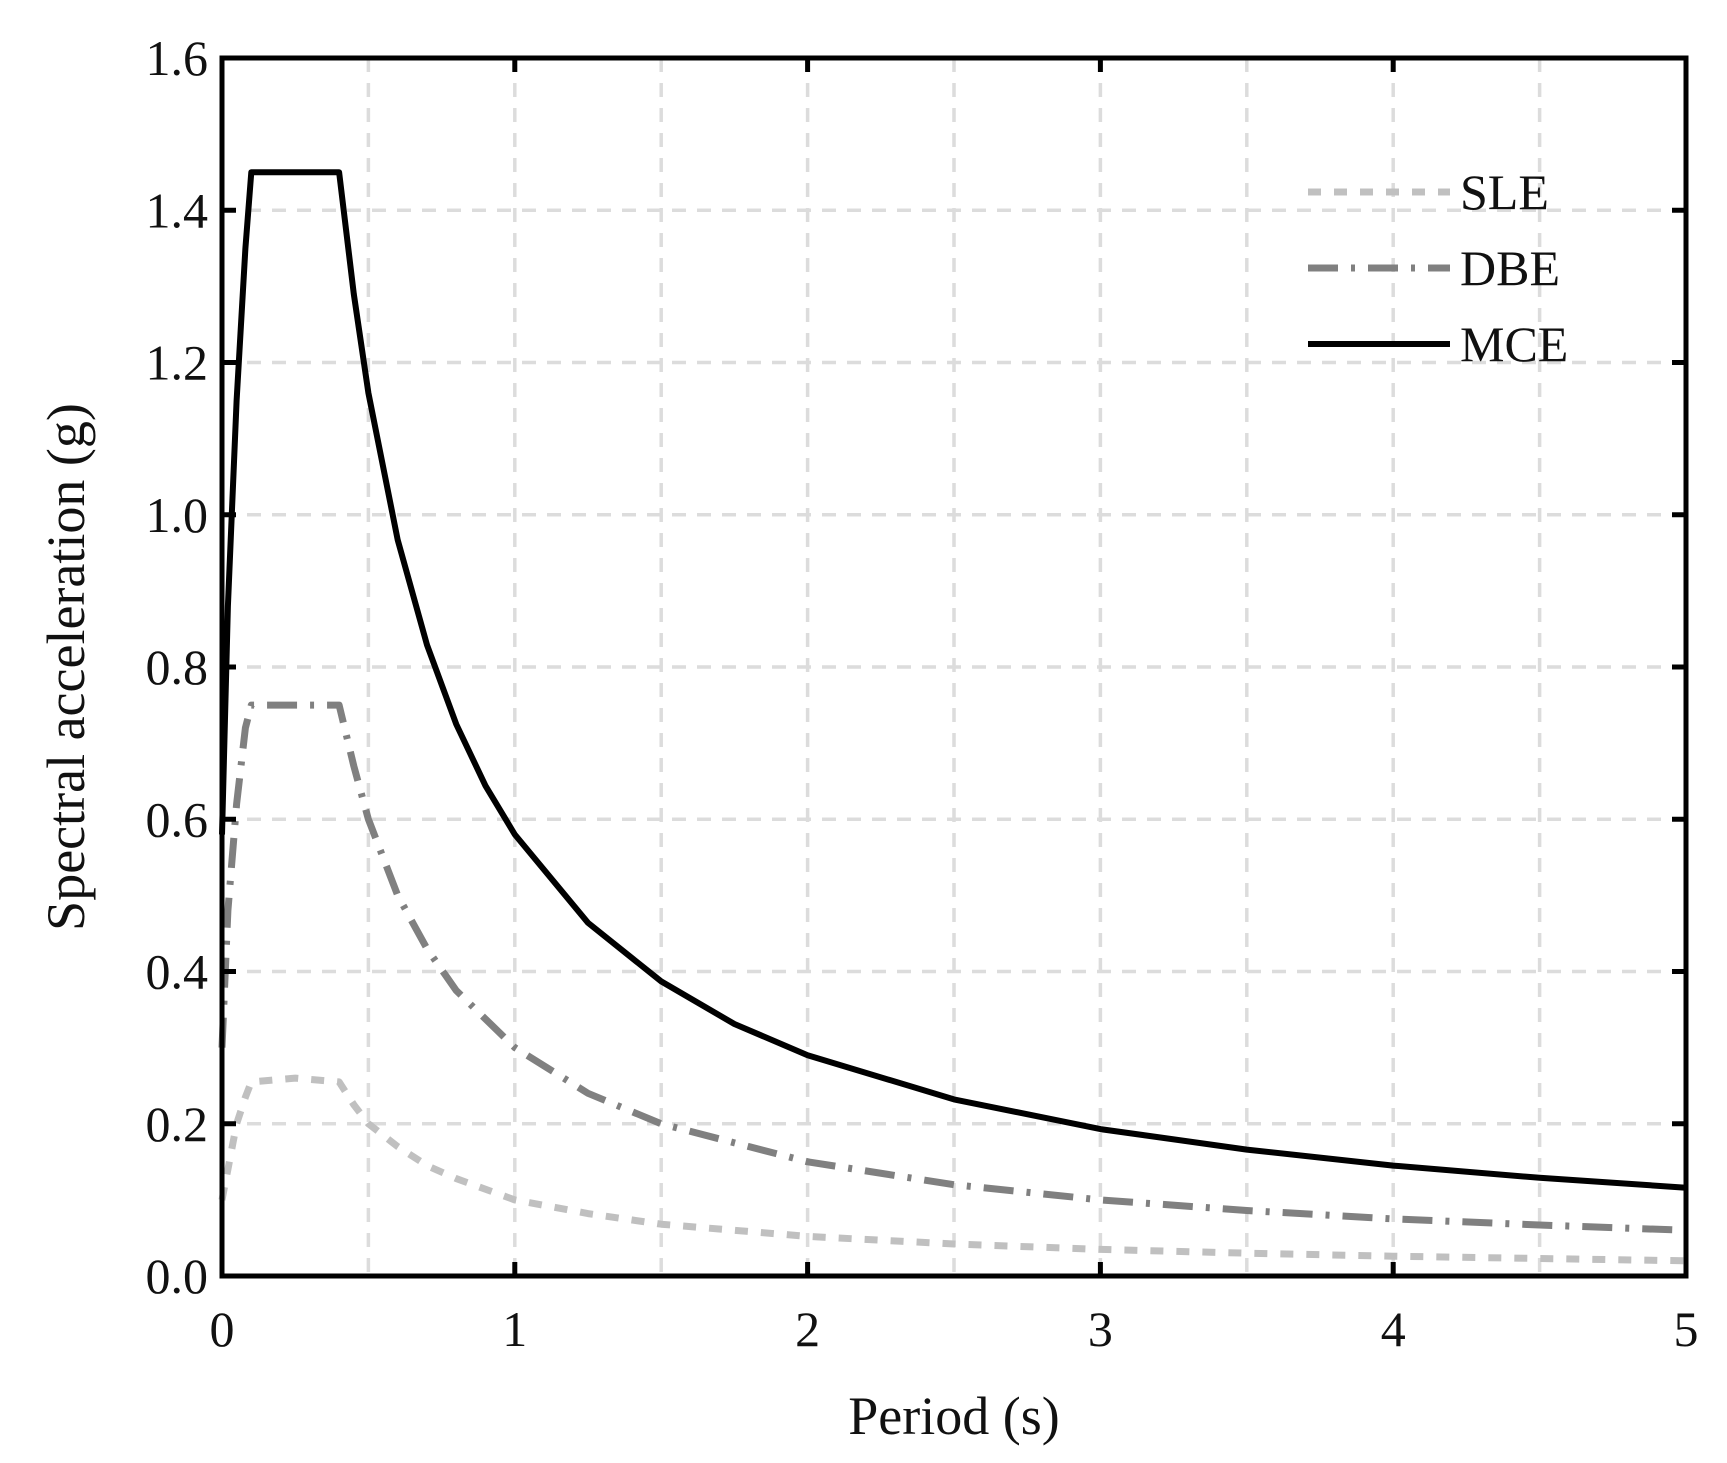  What do you see at coordinates (807, 1329) in the screenshot?
I see `x-tick-label-2: 2` at bounding box center [807, 1329].